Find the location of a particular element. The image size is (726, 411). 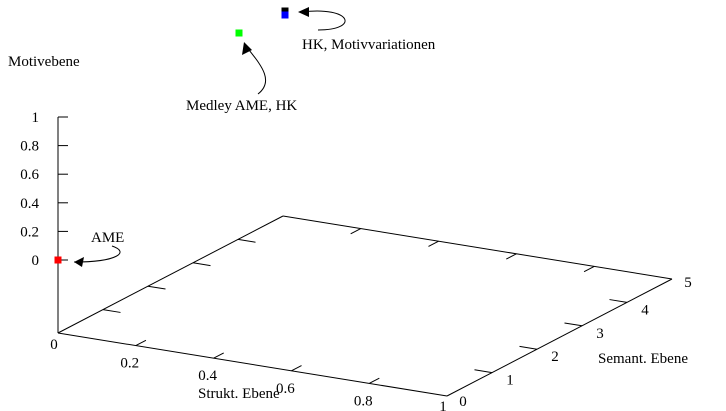

z-tick-label: 0.6 is located at coordinates (29, 175).